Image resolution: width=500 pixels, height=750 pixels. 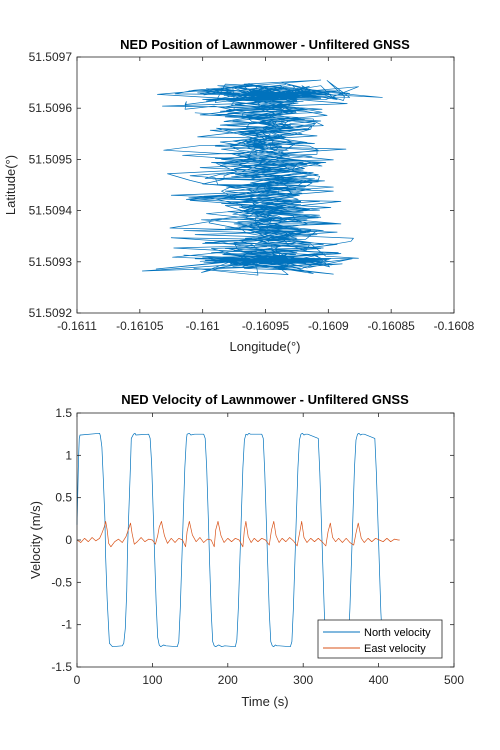 What do you see at coordinates (266, 326) in the screenshot?
I see `position-x-tick-label: -0.16095` at bounding box center [266, 326].